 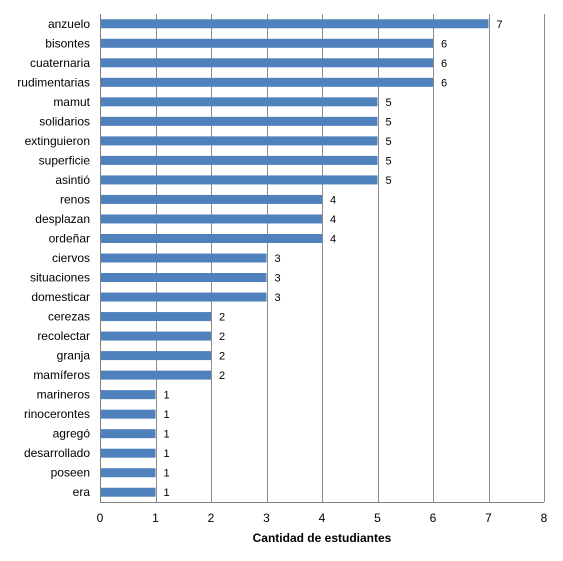 I want to click on x-axis-title: Cantidad de estudiantes, so click(x=322, y=538).